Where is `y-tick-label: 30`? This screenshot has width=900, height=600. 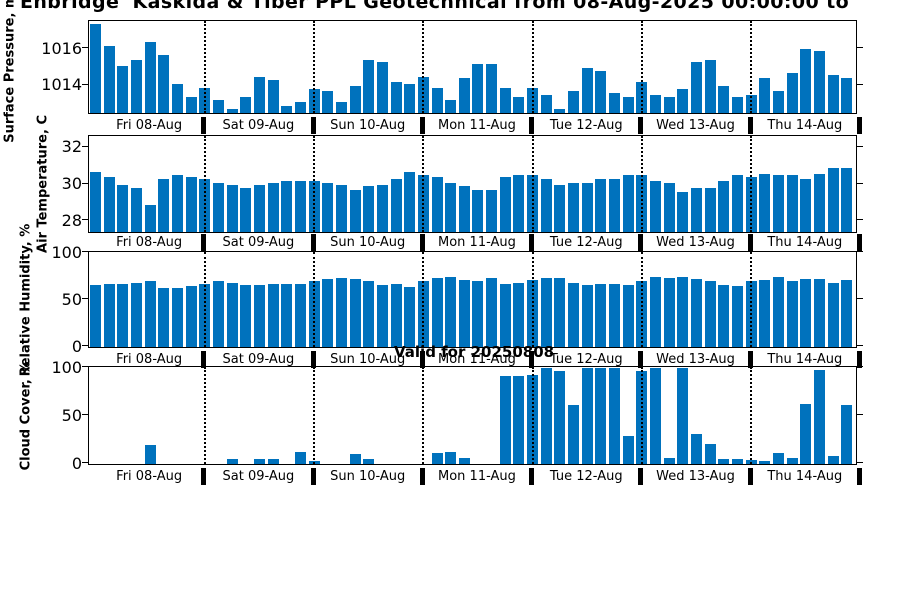 y-tick-label: 30 is located at coordinates (71, 183).